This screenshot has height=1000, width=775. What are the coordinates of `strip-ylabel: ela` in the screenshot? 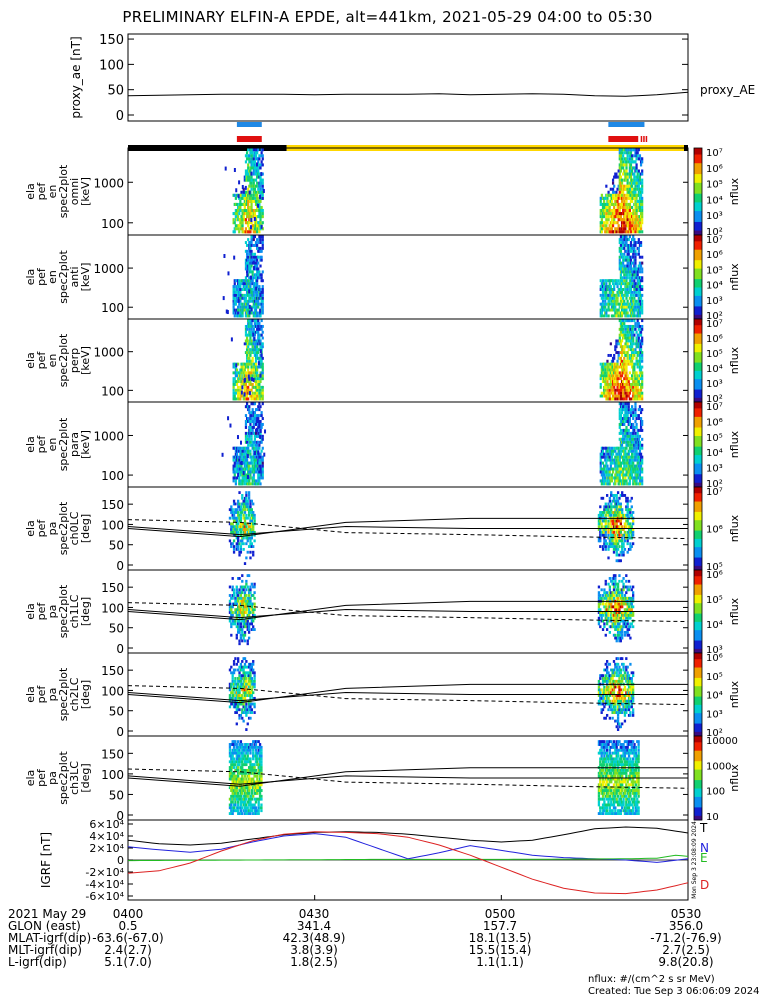 It's located at (30, 528).